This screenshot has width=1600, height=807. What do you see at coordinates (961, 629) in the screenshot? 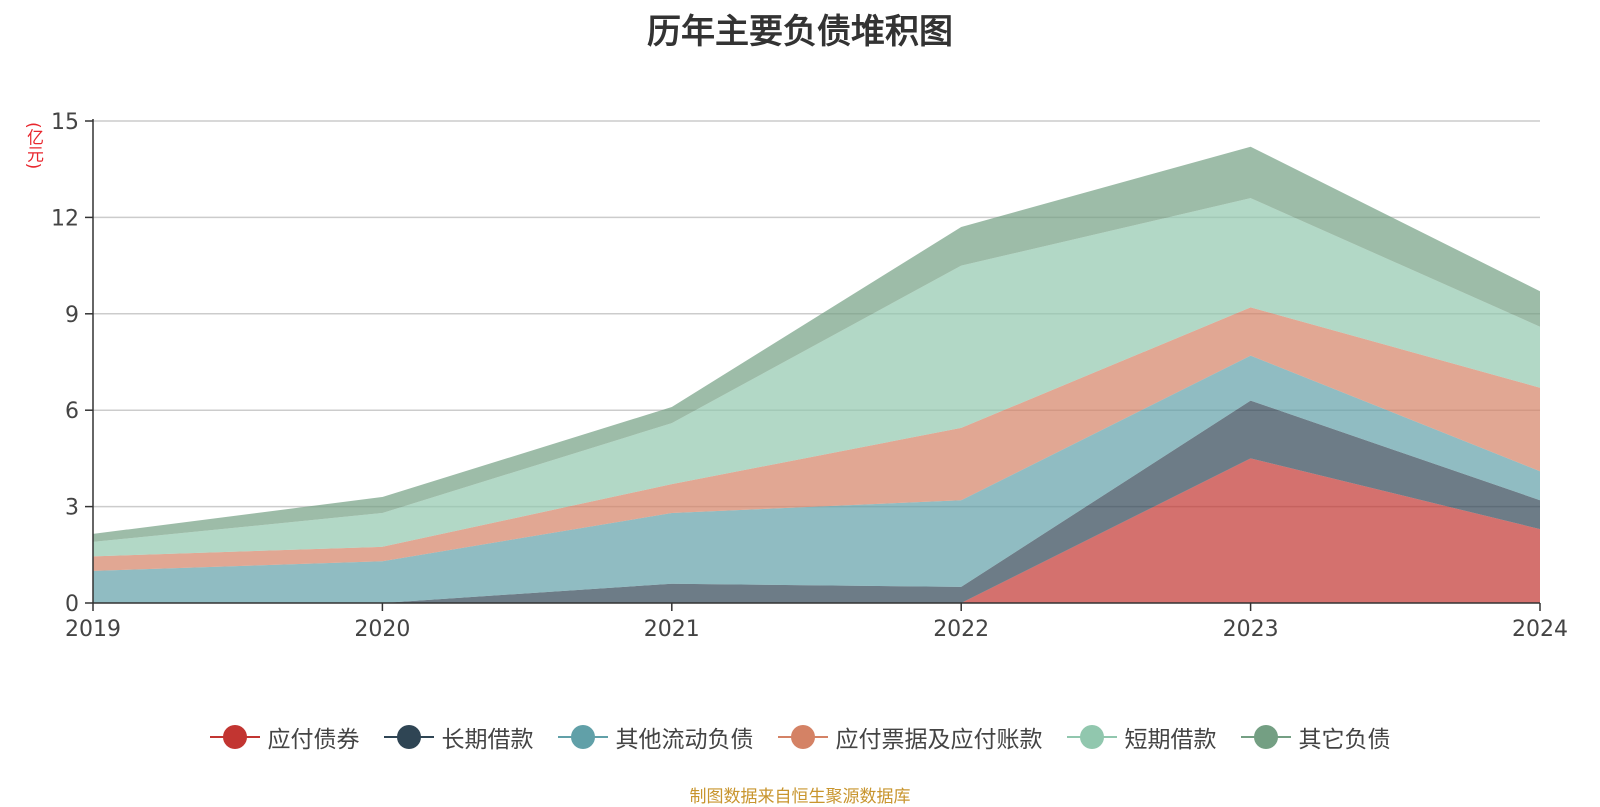
I see `x-tick-label: 2022` at bounding box center [961, 629].